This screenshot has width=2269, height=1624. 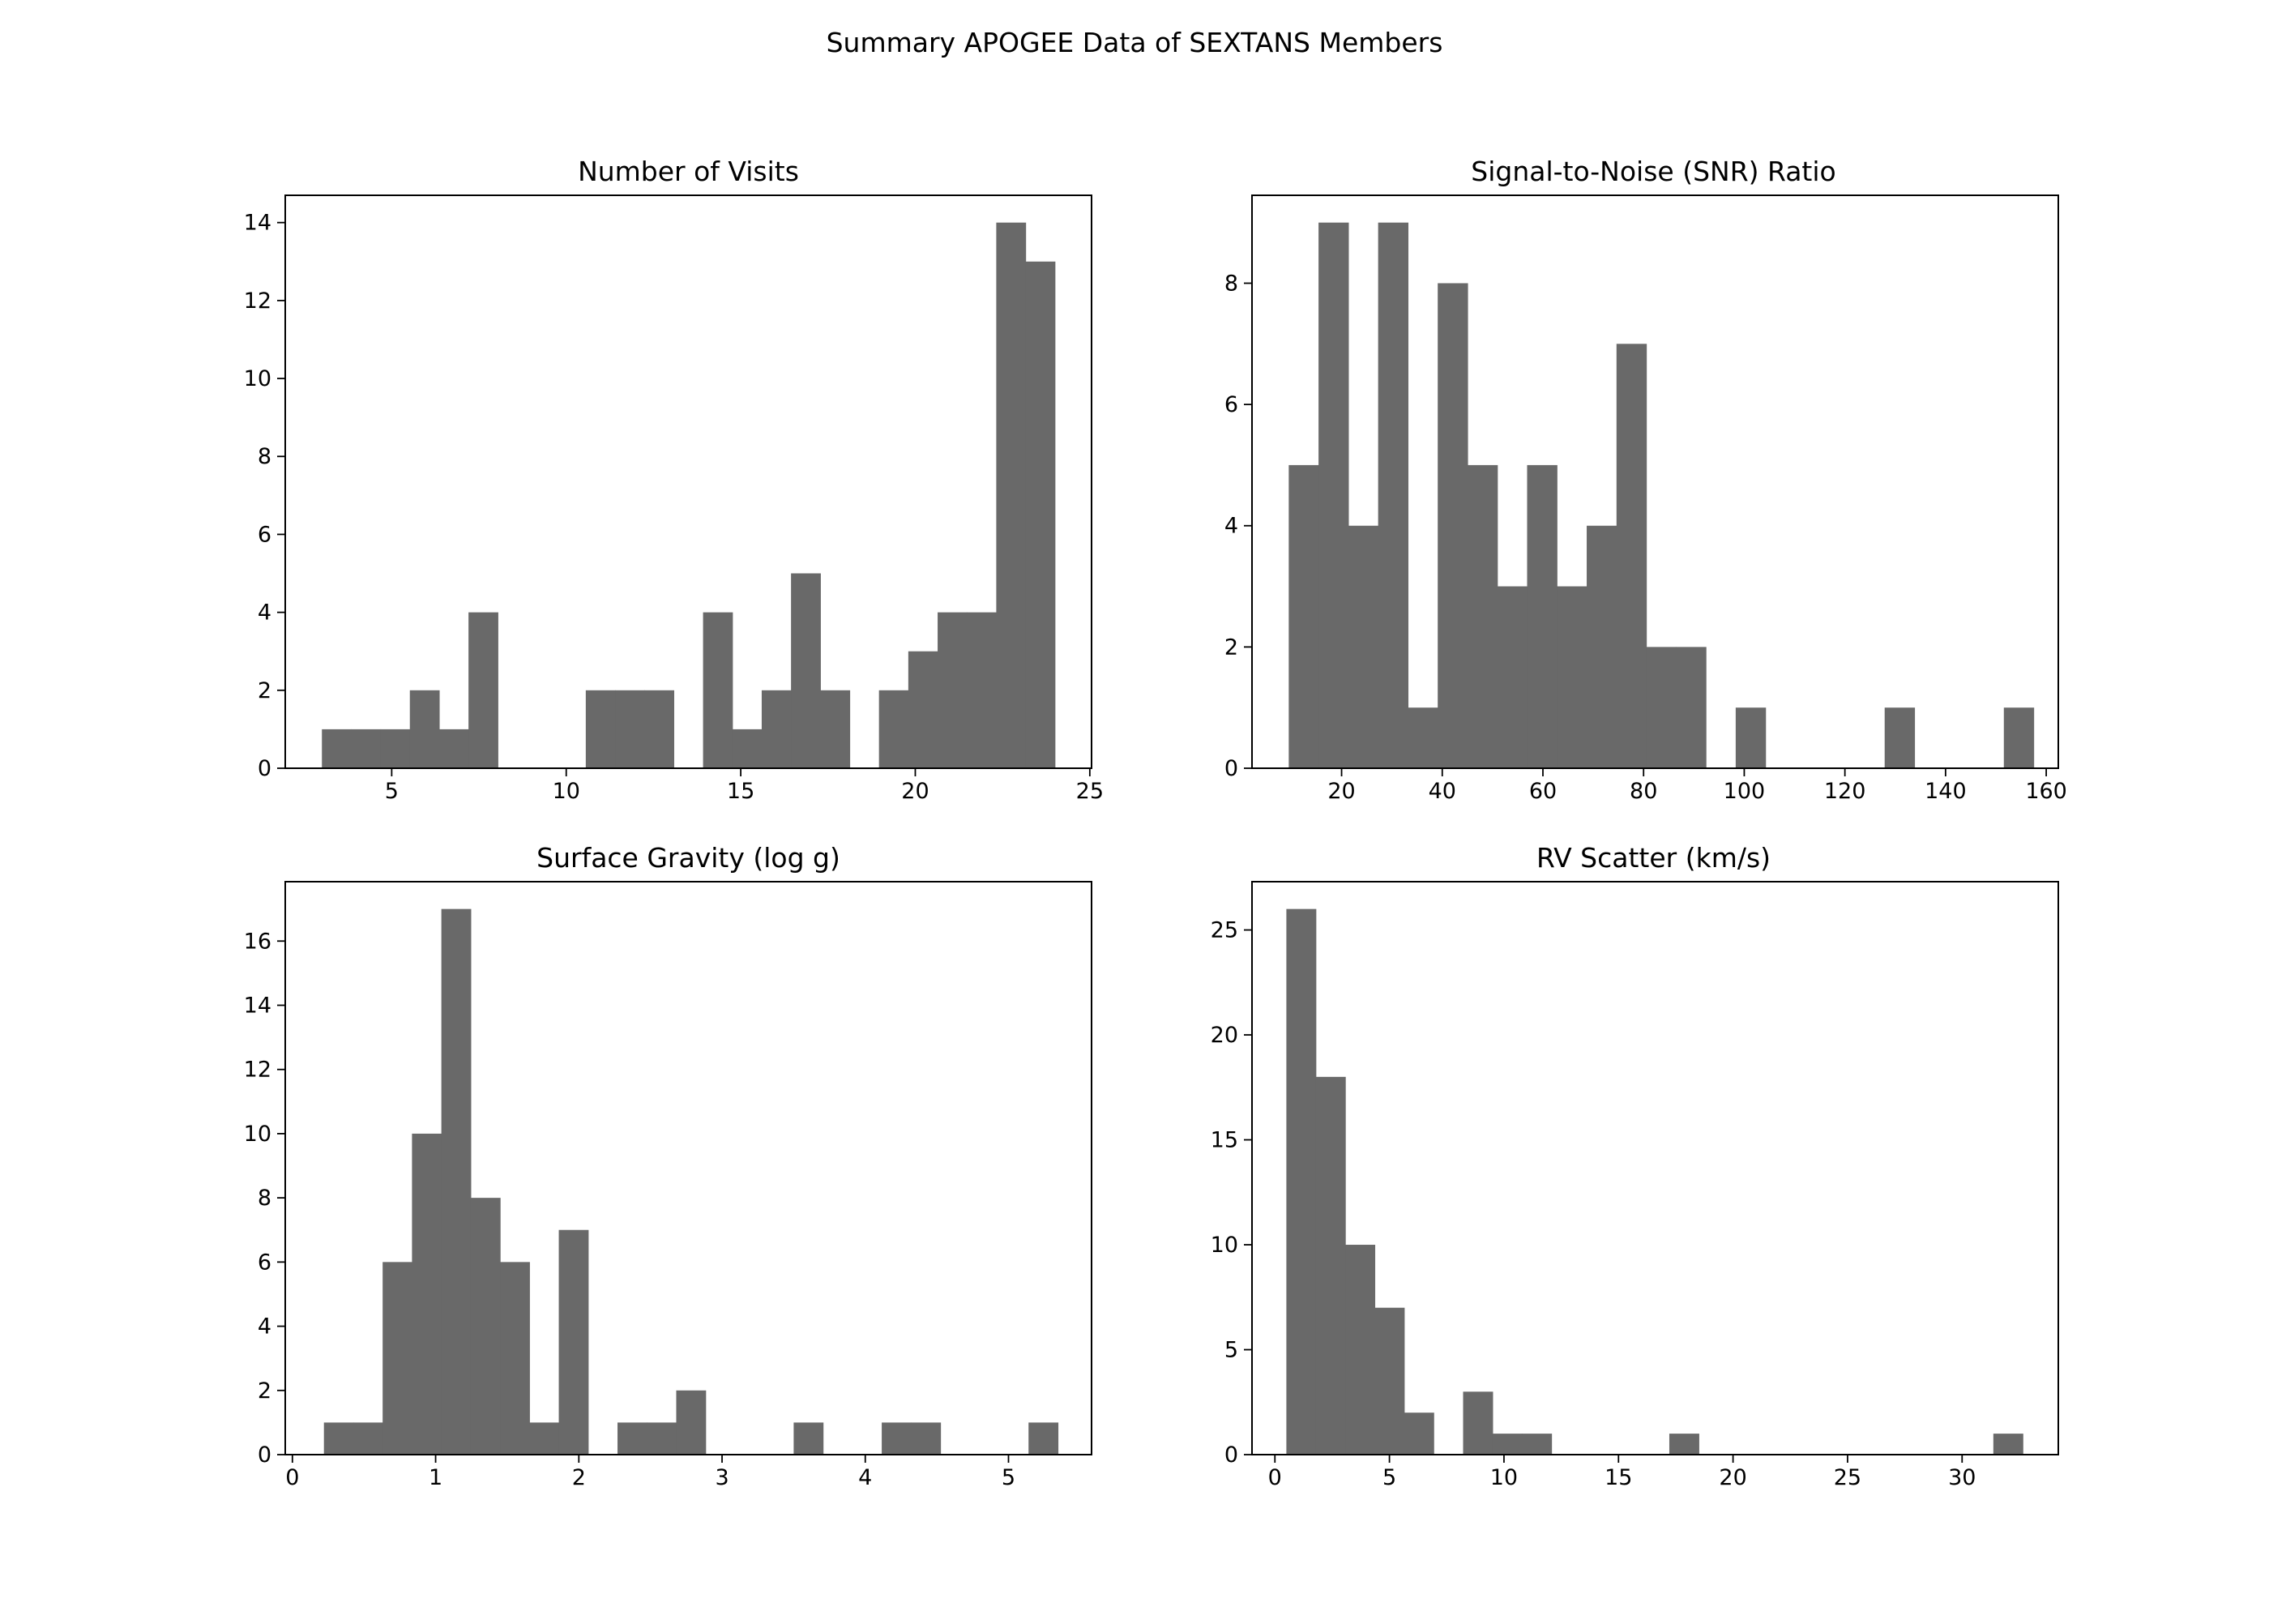 What do you see at coordinates (865, 1477) in the screenshot?
I see `x-tick-label: 4` at bounding box center [865, 1477].